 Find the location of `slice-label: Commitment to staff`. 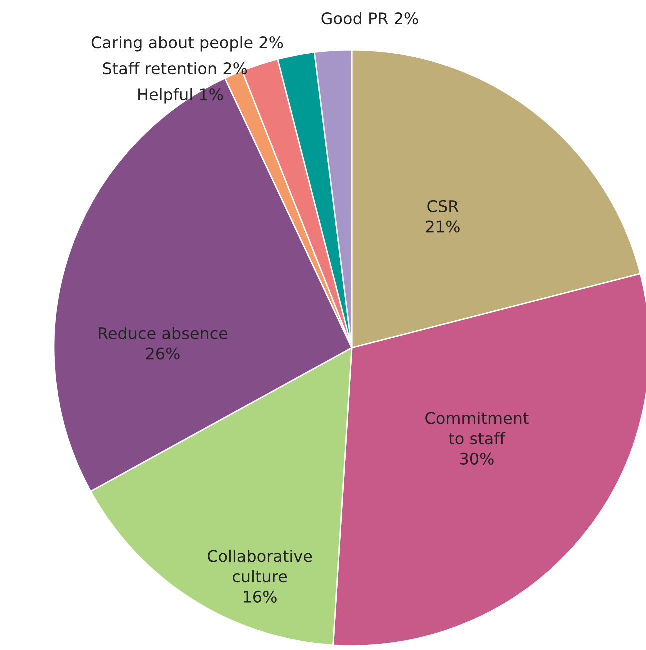

slice-label: Commitment to staff is located at coordinates (477, 428).